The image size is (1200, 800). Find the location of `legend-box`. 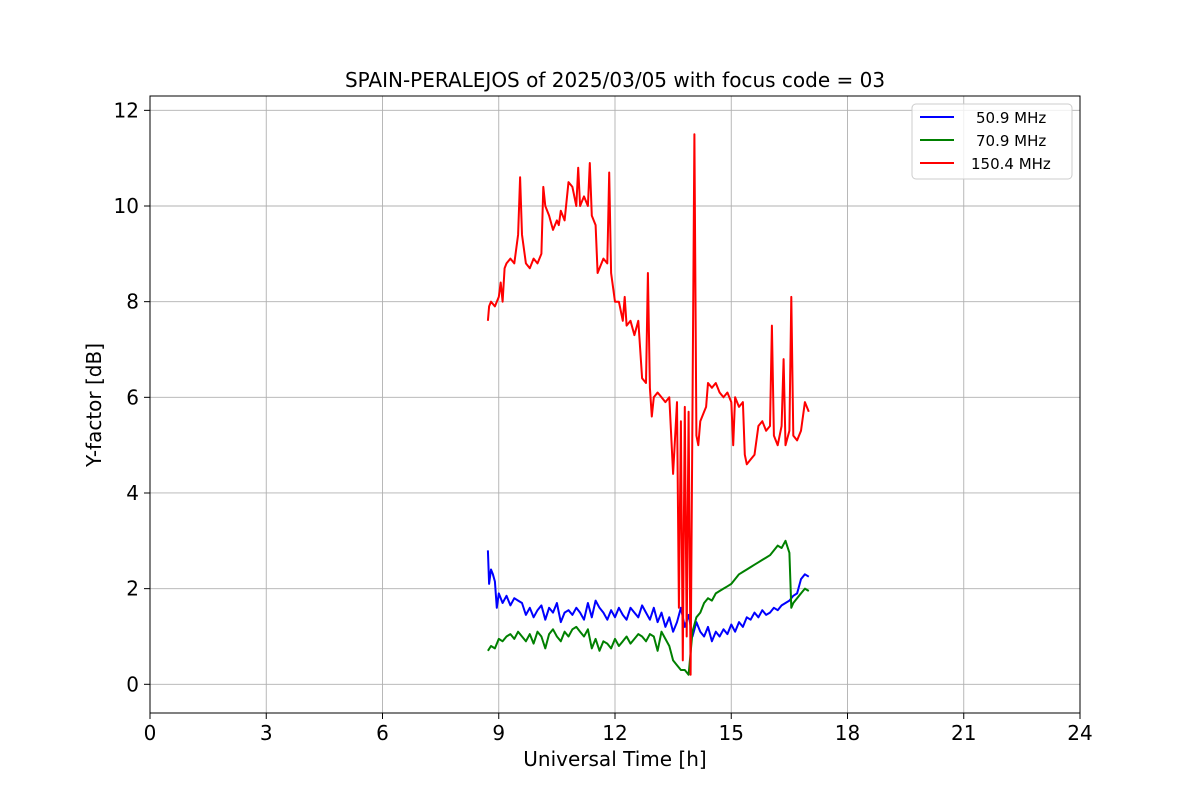

legend-box is located at coordinates (992, 141).